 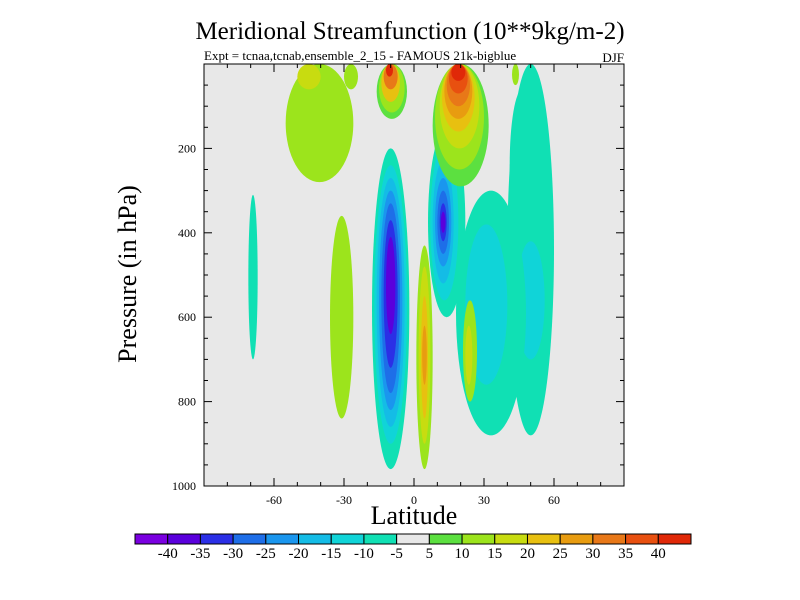 What do you see at coordinates (200, 554) in the screenshot?
I see `colorbar-label: -35` at bounding box center [200, 554].